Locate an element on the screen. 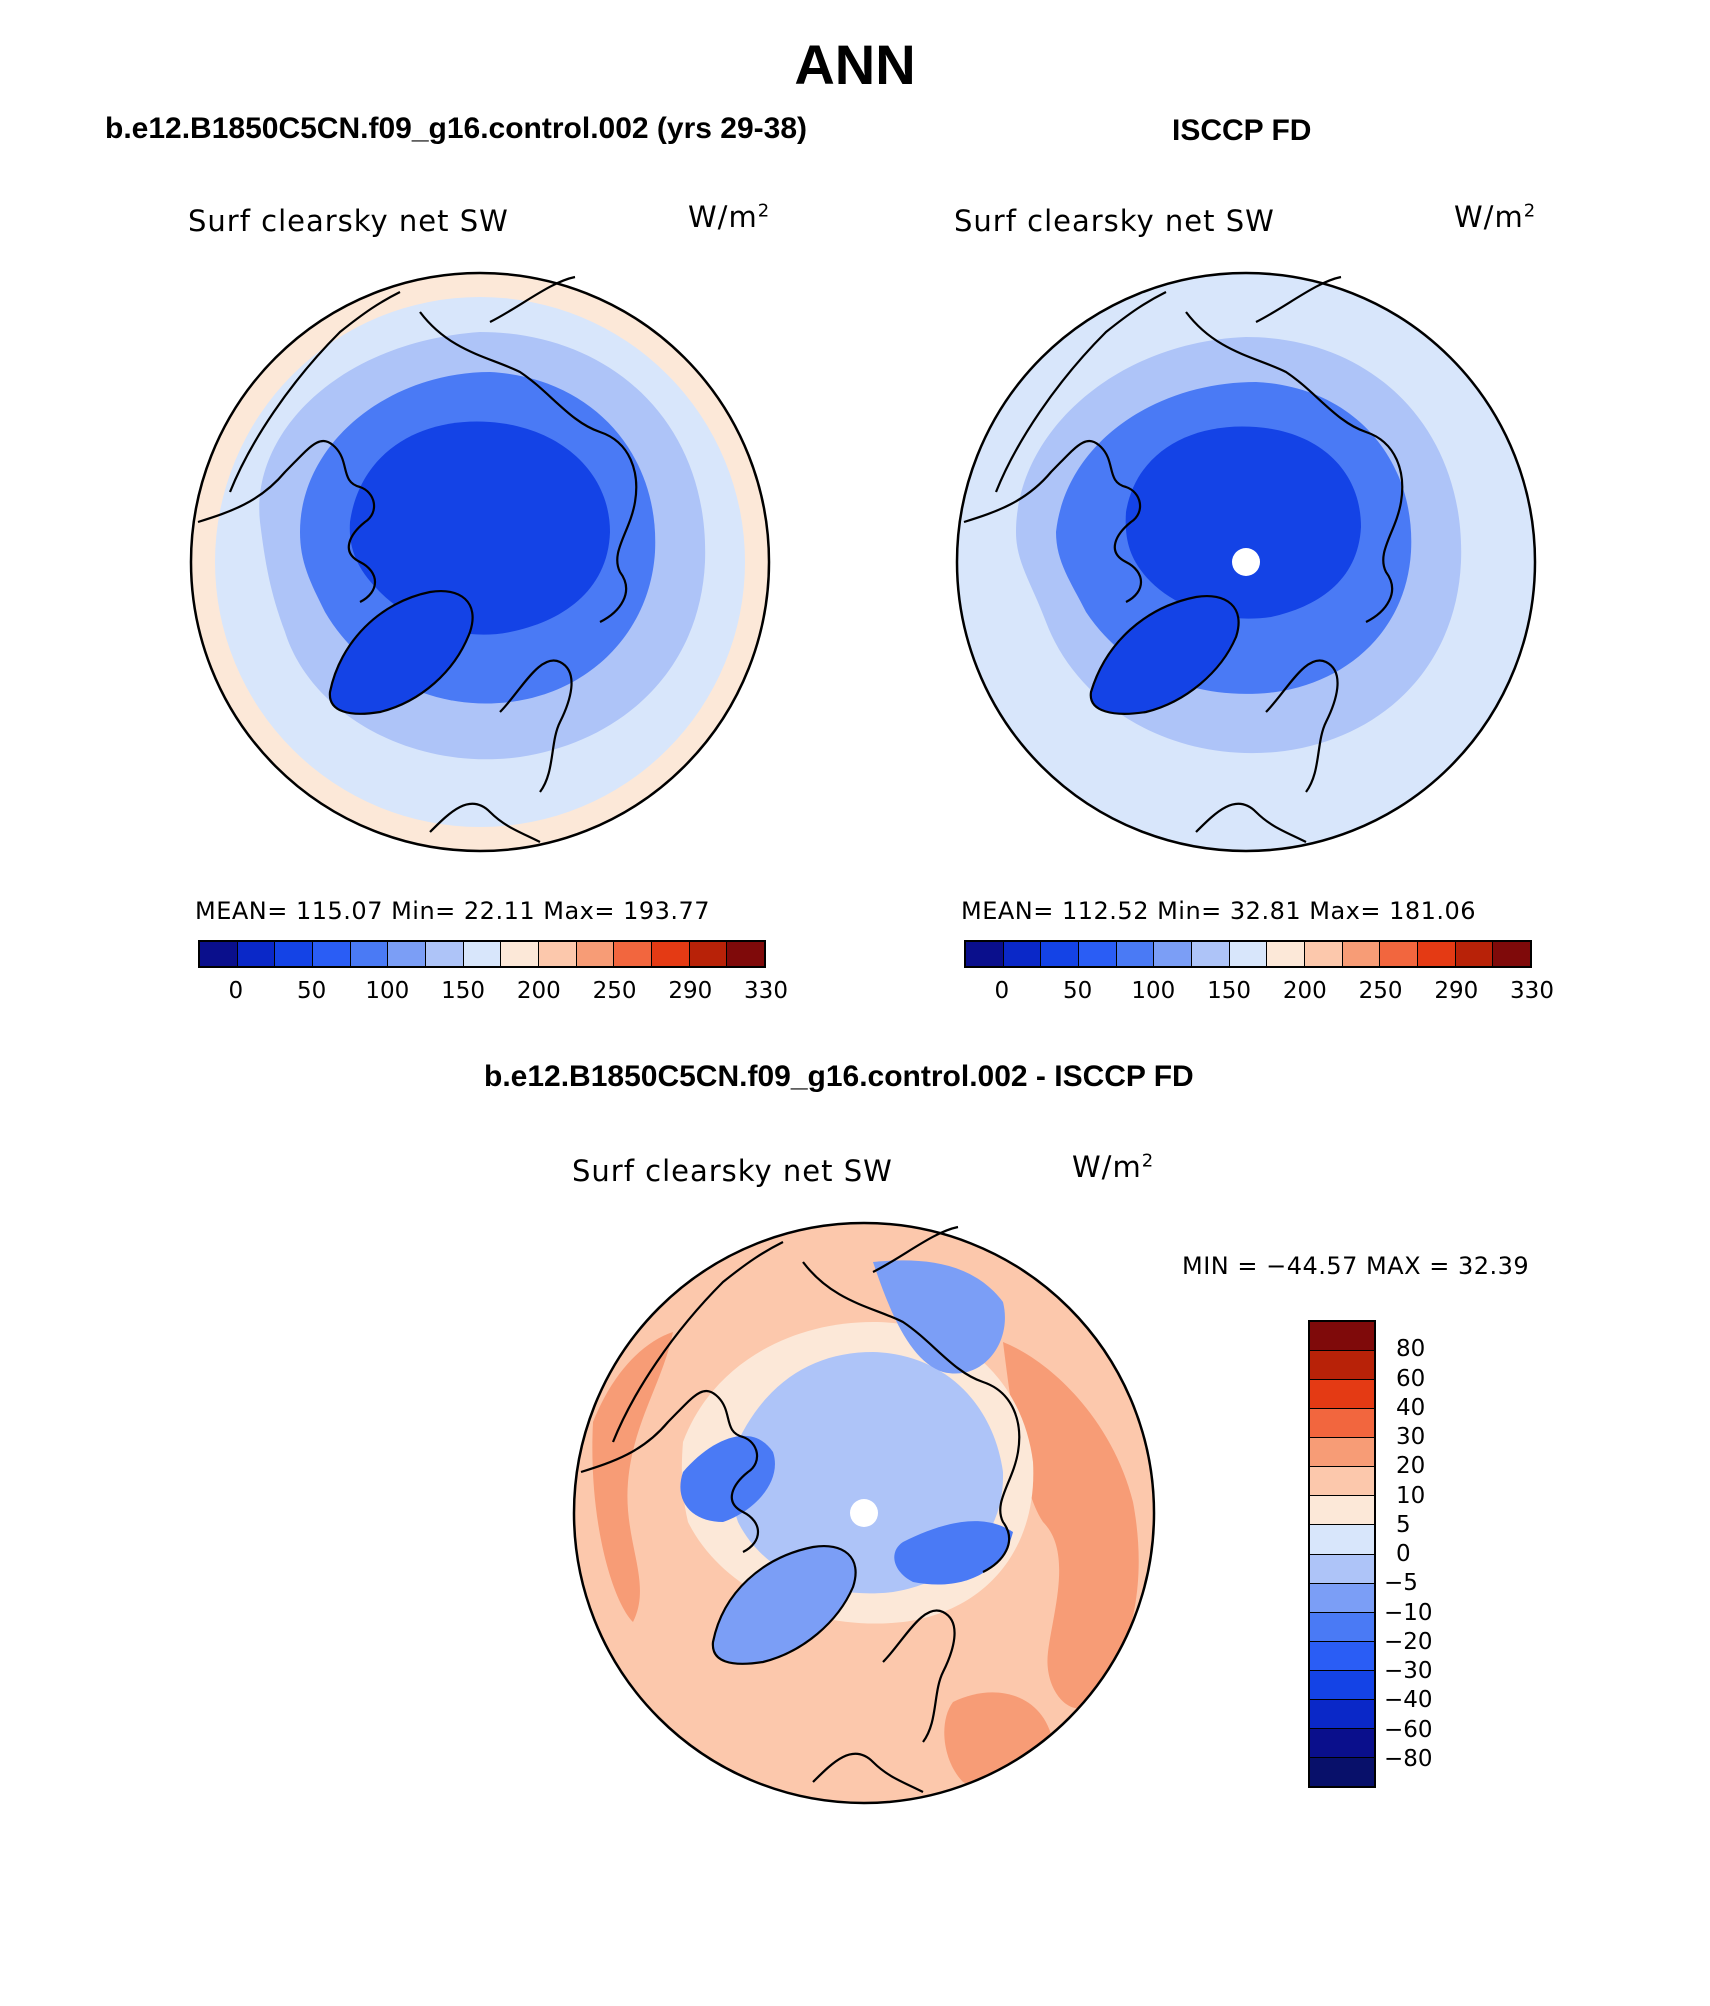 The width and height of the screenshot is (1710, 2006). scandinavia-coast is located at coordinates (536, 726).